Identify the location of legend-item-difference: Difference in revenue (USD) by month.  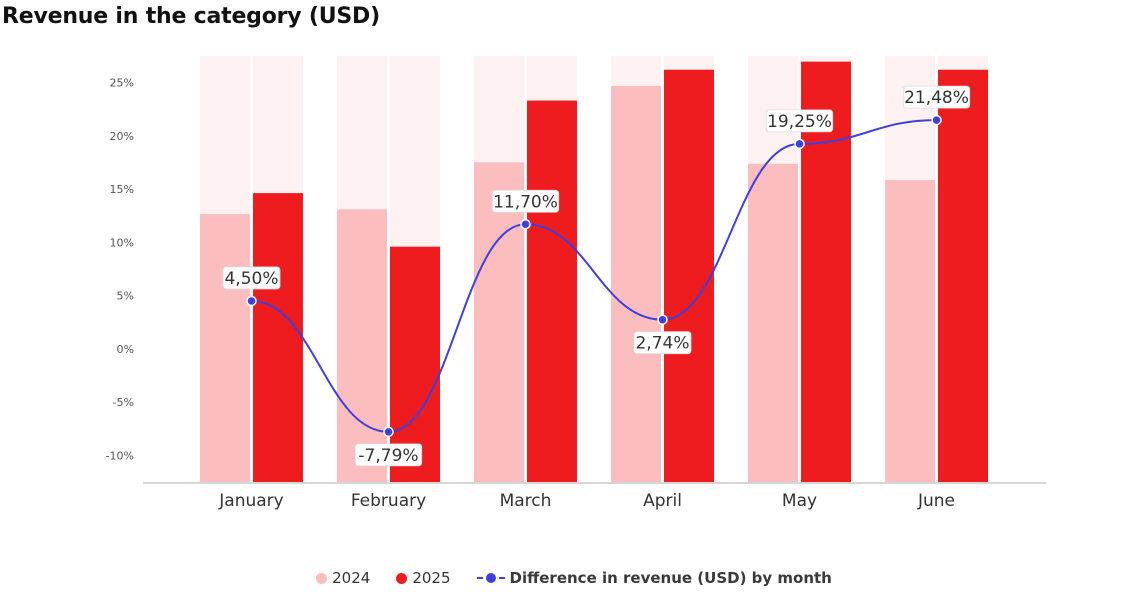
(654, 578).